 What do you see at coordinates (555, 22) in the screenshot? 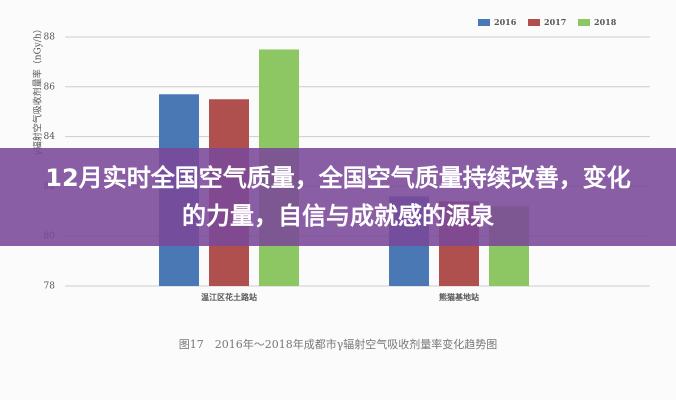
I see `legend-label: 2017` at bounding box center [555, 22].